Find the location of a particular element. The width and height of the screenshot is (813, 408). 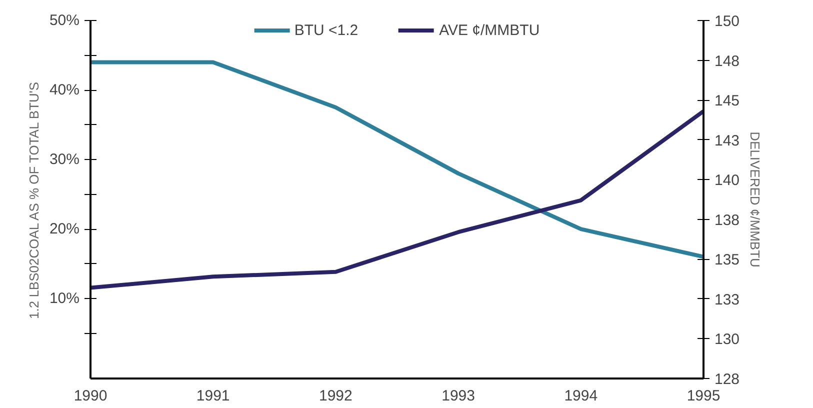

y2-tick-label: 143 is located at coordinates (727, 141).